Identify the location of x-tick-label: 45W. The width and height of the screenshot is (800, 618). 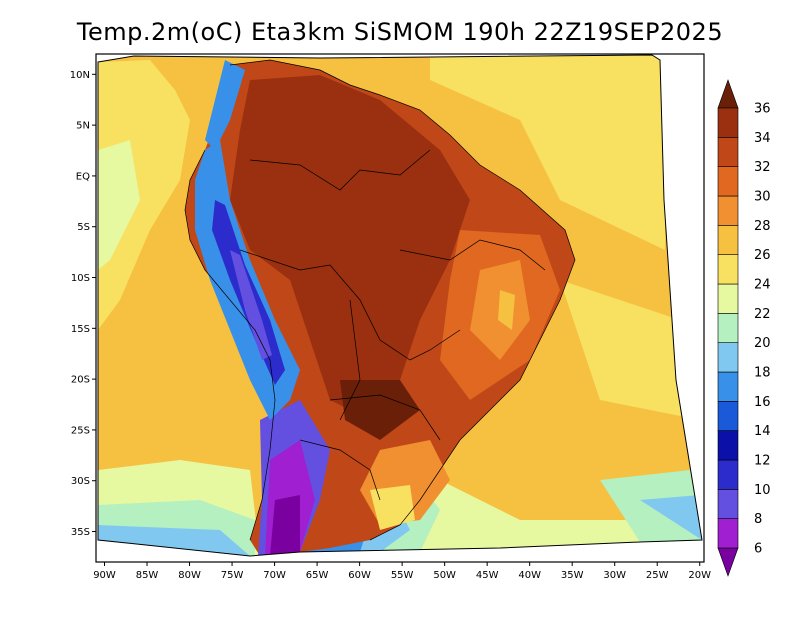
(487, 575).